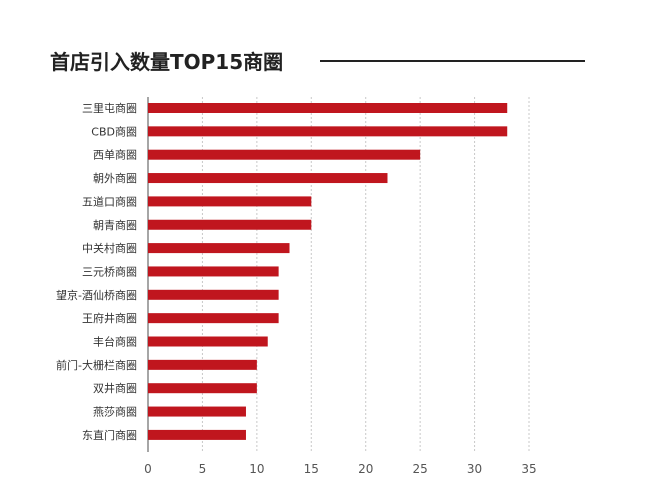 The image size is (660, 485). I want to click on category-label: 燕莎商圈, so click(115, 412).